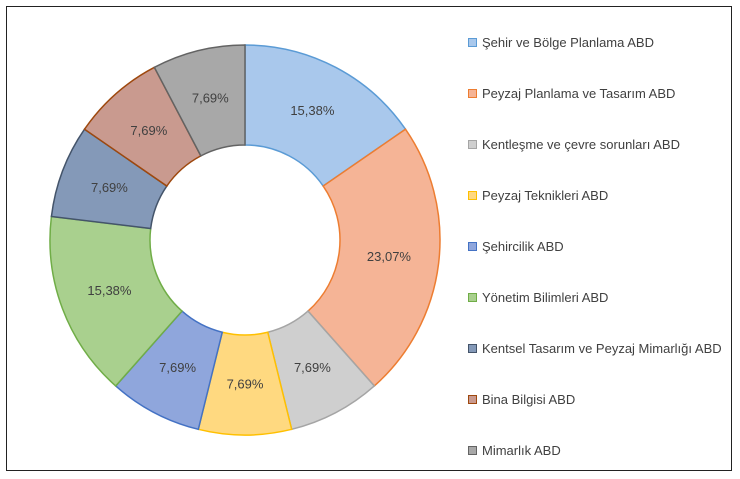 Image resolution: width=740 pixels, height=479 pixels. I want to click on legend-item: Şehir ve Bölge Planlama ABD, so click(561, 42).